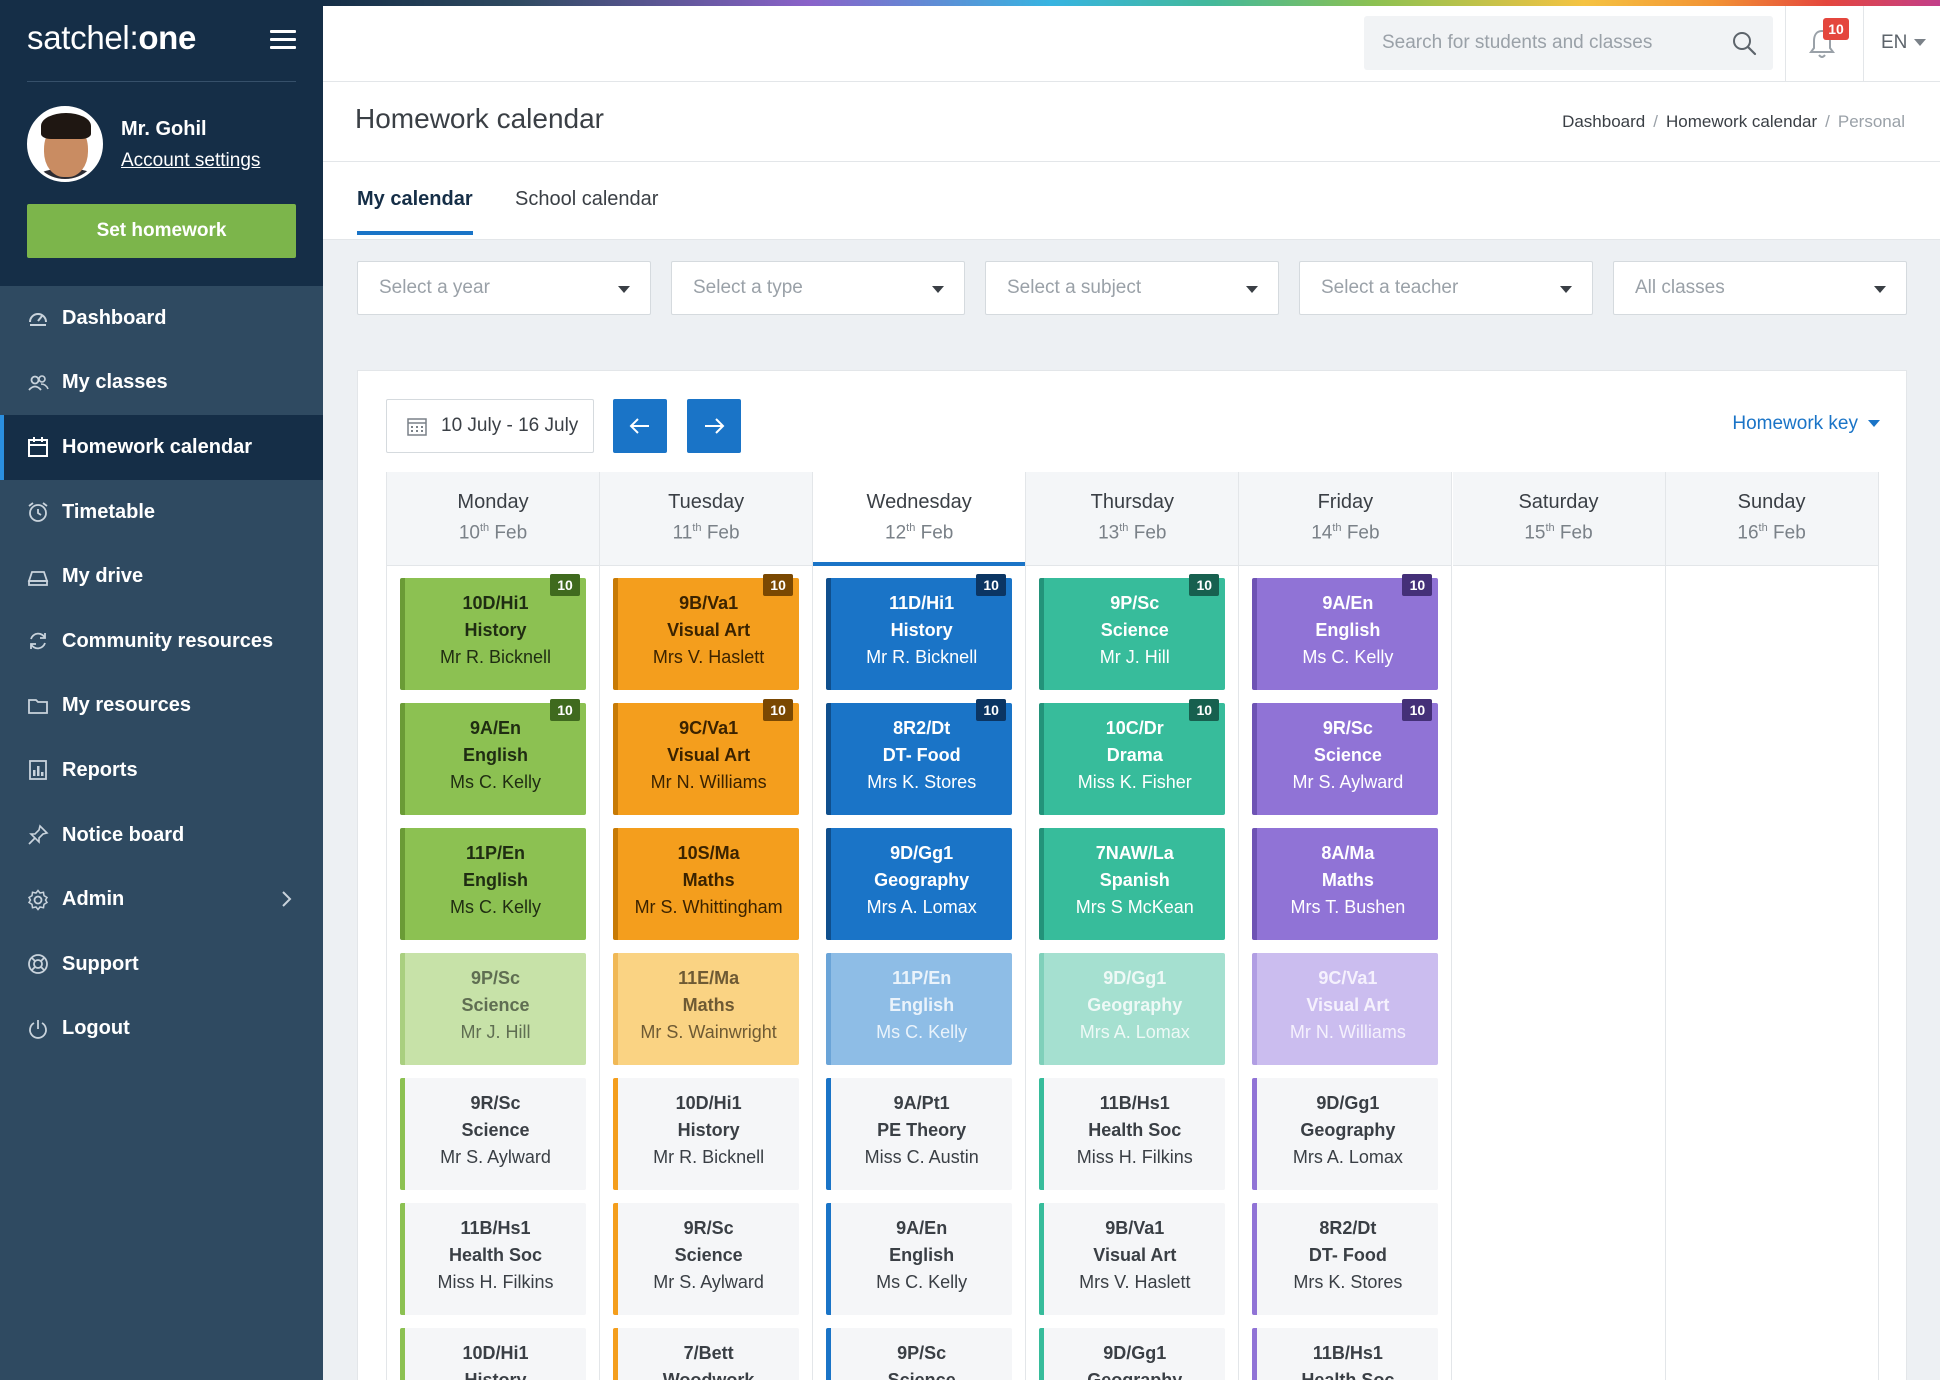  I want to click on homework-key-dropdown: Homework key, so click(1806, 424).